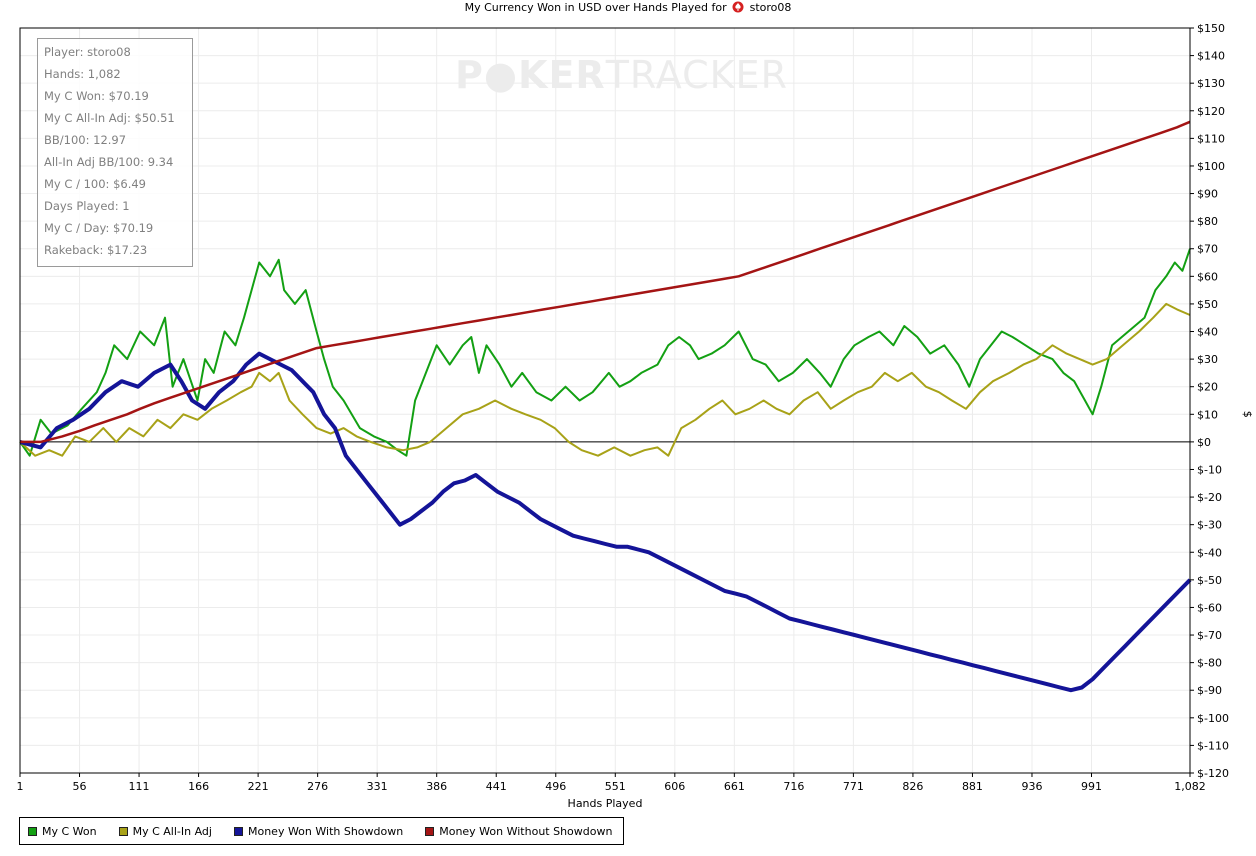 The width and height of the screenshot is (1256, 856). I want to click on legend-label: Money Won With Showdown, so click(325, 831).